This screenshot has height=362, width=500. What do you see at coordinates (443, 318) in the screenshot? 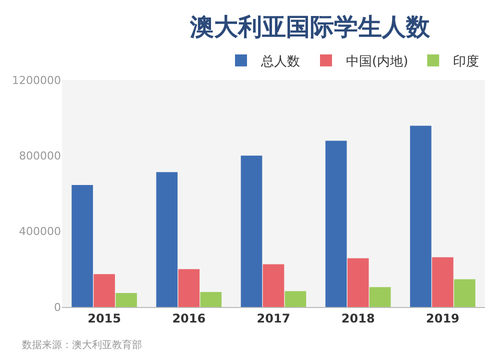
I see `x-tick-label: 2019` at bounding box center [443, 318].